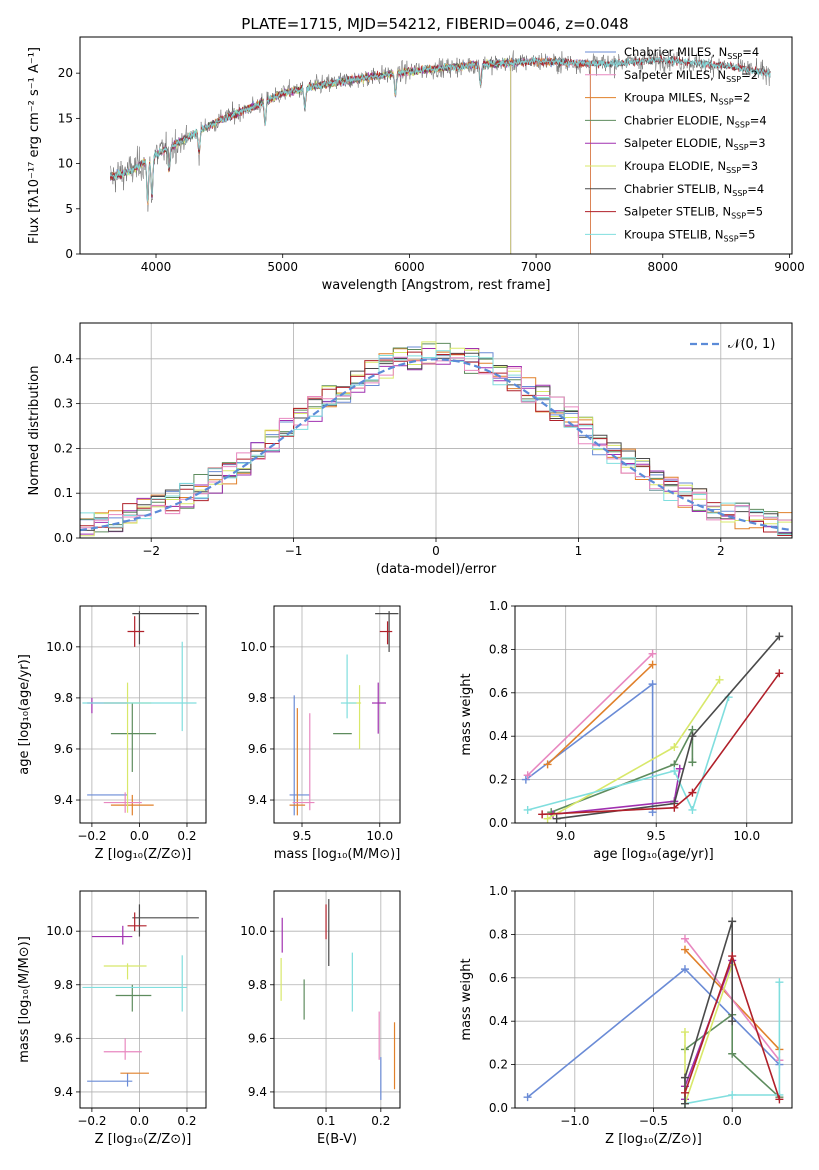 Image resolution: width=819 pixels, height=1170 pixels. Describe the element at coordinates (789, 267) in the screenshot. I see `x-tick-label: 9000` at that location.